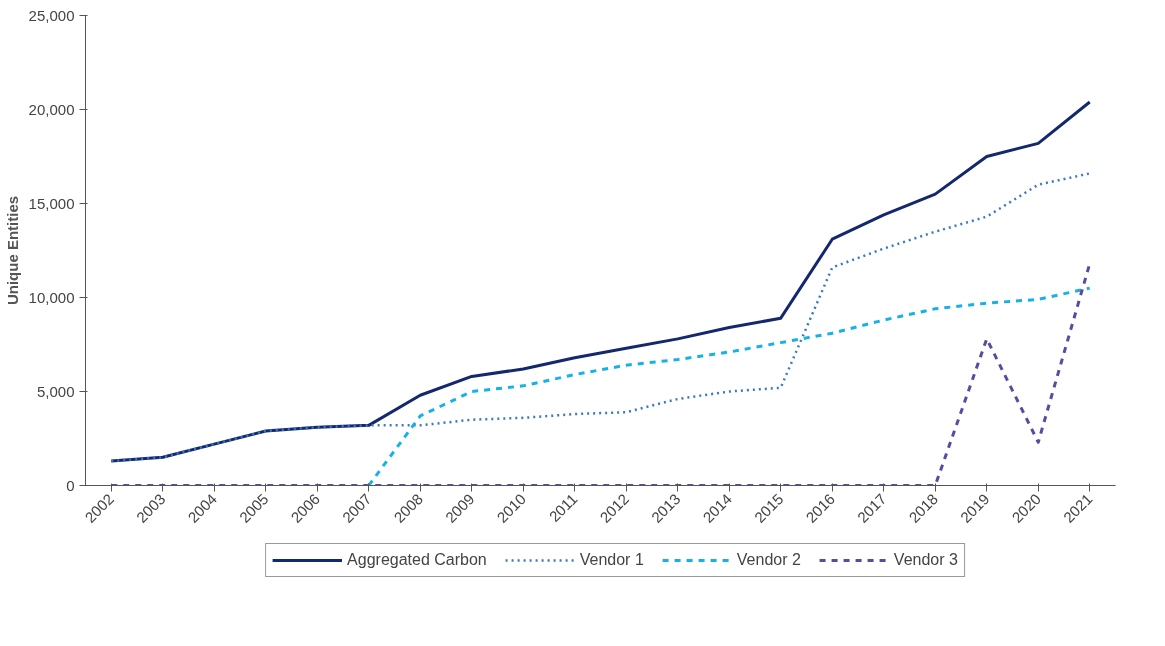  Describe the element at coordinates (55, 391) in the screenshot. I see `y-tick-label: 5,000` at that location.